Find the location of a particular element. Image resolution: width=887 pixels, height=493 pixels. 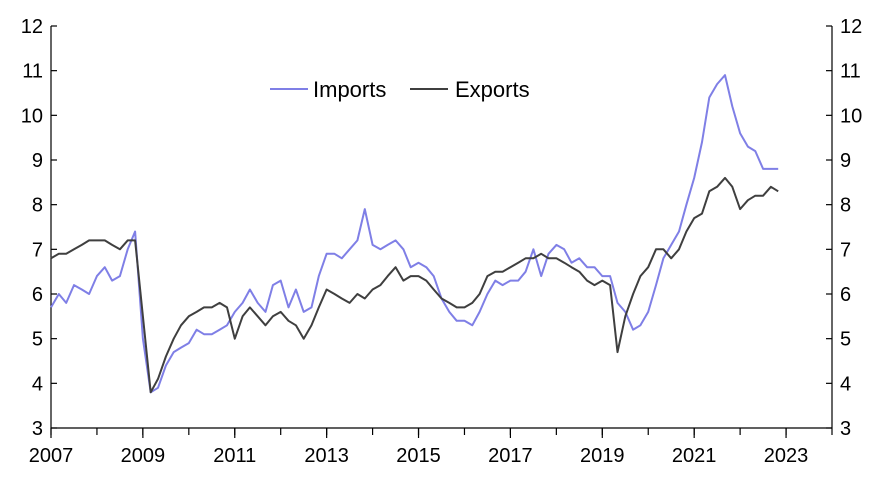

legend-label-imports: Imports is located at coordinates (349, 89).